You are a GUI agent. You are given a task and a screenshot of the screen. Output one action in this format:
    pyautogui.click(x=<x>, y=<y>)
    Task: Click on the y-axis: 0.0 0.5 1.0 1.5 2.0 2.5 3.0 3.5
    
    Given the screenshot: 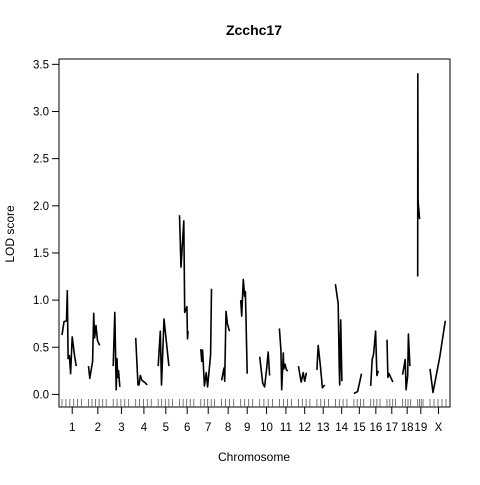 What is the action you would take?
    pyautogui.click(x=46, y=230)
    